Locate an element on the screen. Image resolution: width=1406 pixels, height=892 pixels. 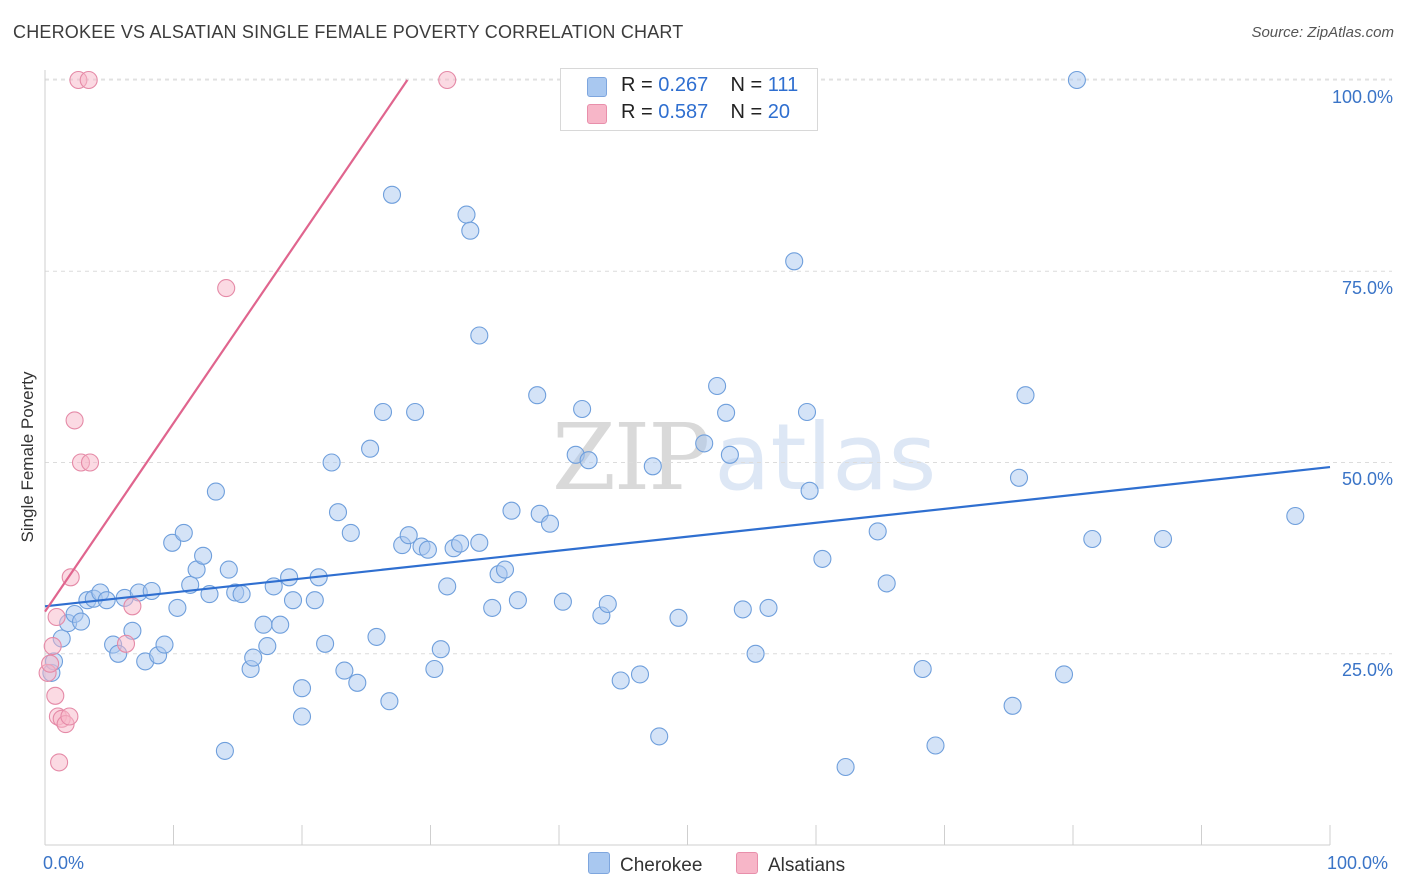
y-tick-label-100: 100.0% is located at coordinates (1362, 97).